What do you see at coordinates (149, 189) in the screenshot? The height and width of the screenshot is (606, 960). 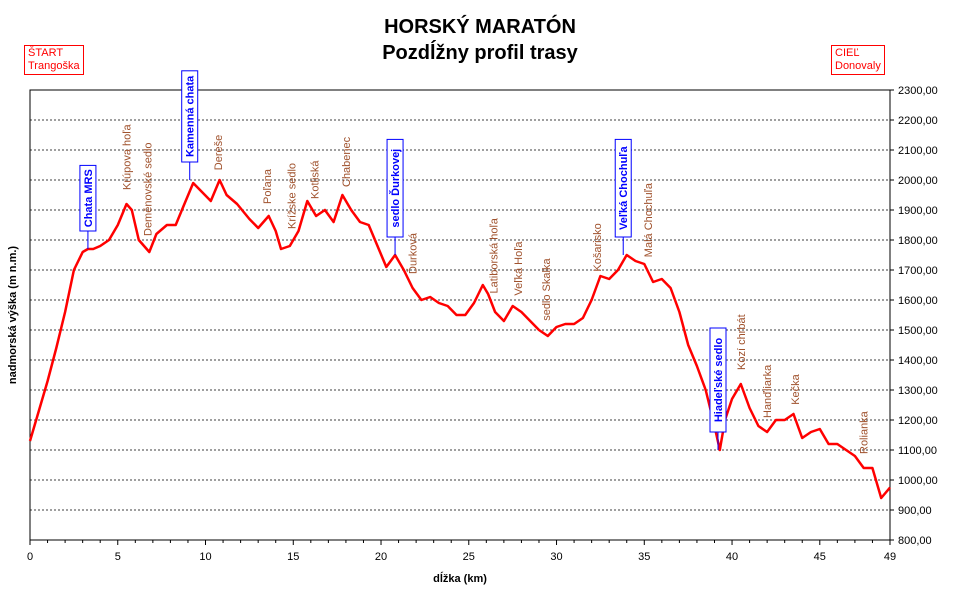 I see `peak-label: Deměnovské sedlo` at bounding box center [149, 189].